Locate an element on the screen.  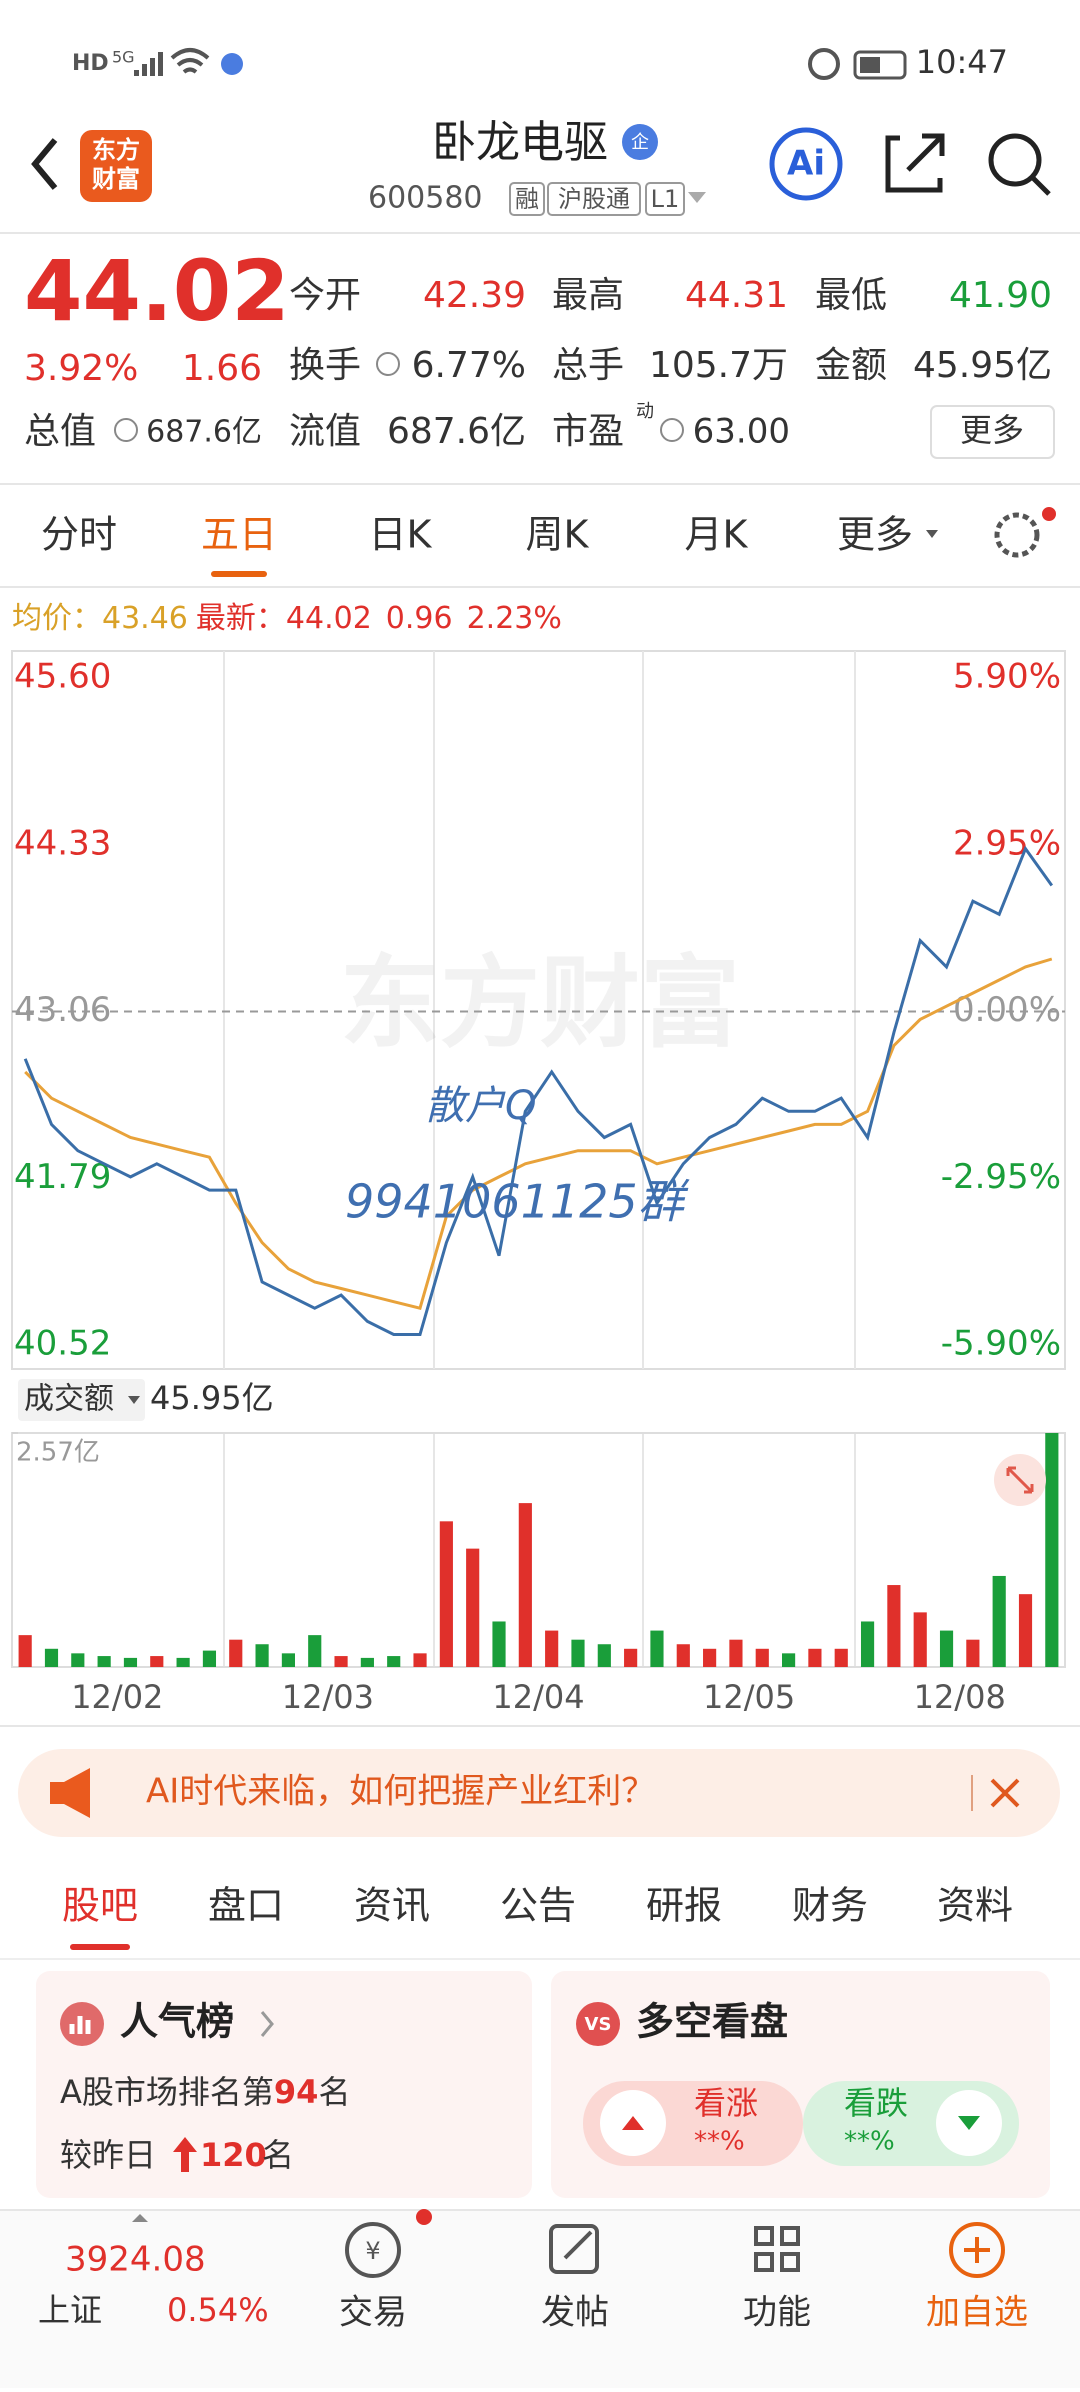
popularity-card is located at coordinates (284, 2084).